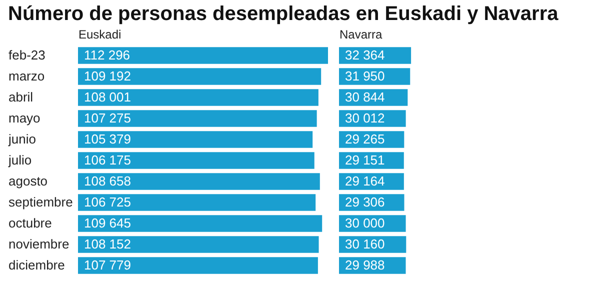  I want to click on chart-title: Número de personas desempleadas en Euskadi y Navarra, so click(284, 14).